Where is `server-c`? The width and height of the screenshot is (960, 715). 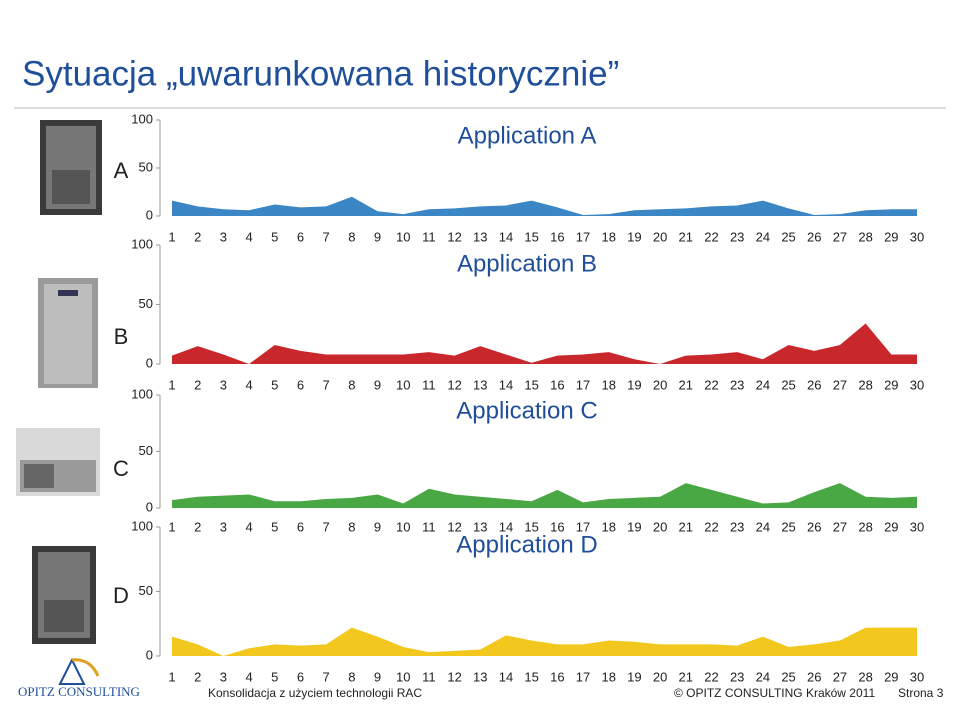
server-c is located at coordinates (58, 462).